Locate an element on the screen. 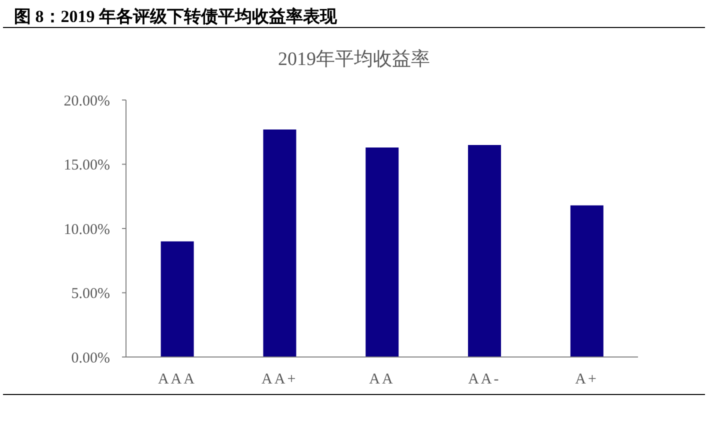 The image size is (708, 429). y-tick-label: 5.00% is located at coordinates (90, 294).